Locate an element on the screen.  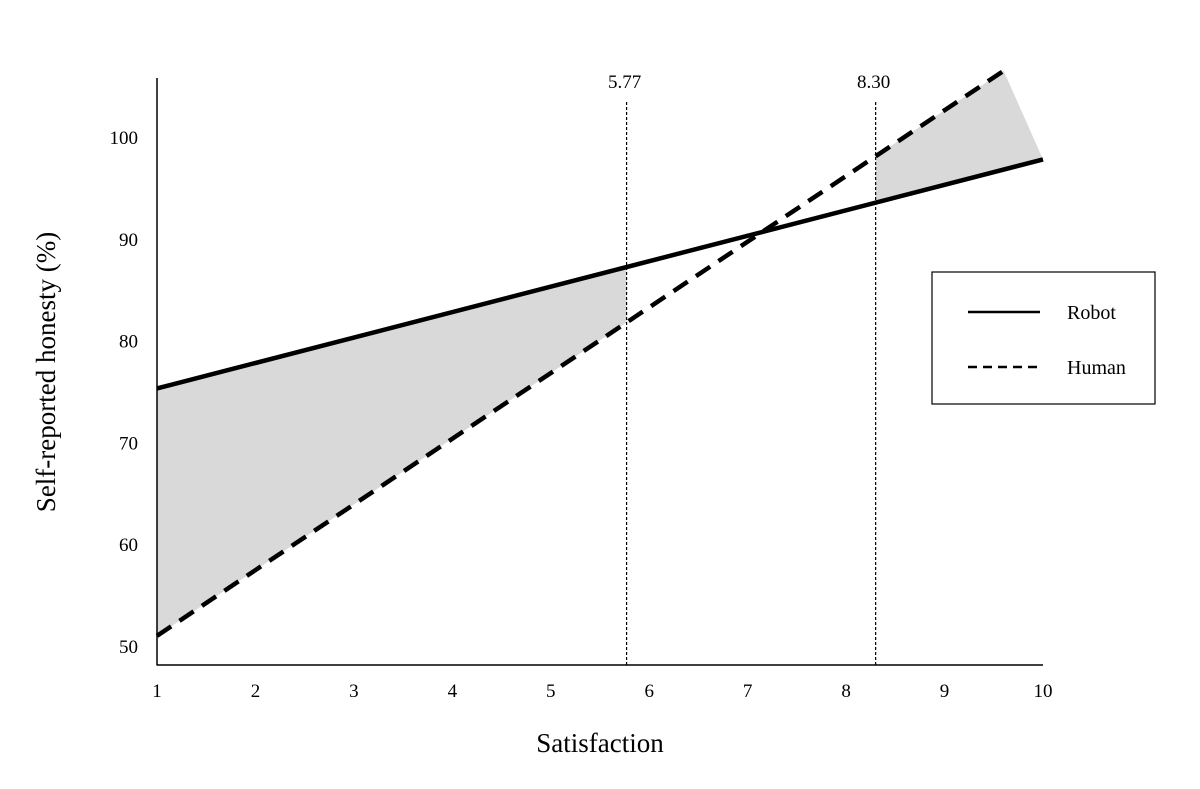
x-axis-title: Satisfaction is located at coordinates (600, 743).